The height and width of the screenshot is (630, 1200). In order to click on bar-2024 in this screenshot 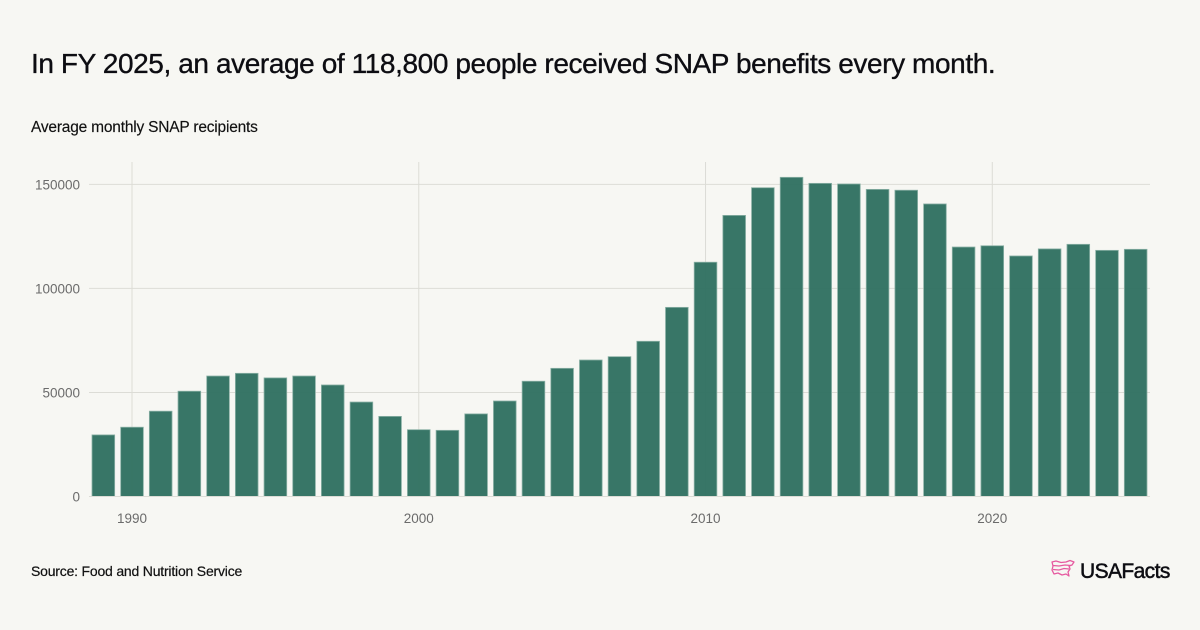, I will do `click(1107, 373)`.